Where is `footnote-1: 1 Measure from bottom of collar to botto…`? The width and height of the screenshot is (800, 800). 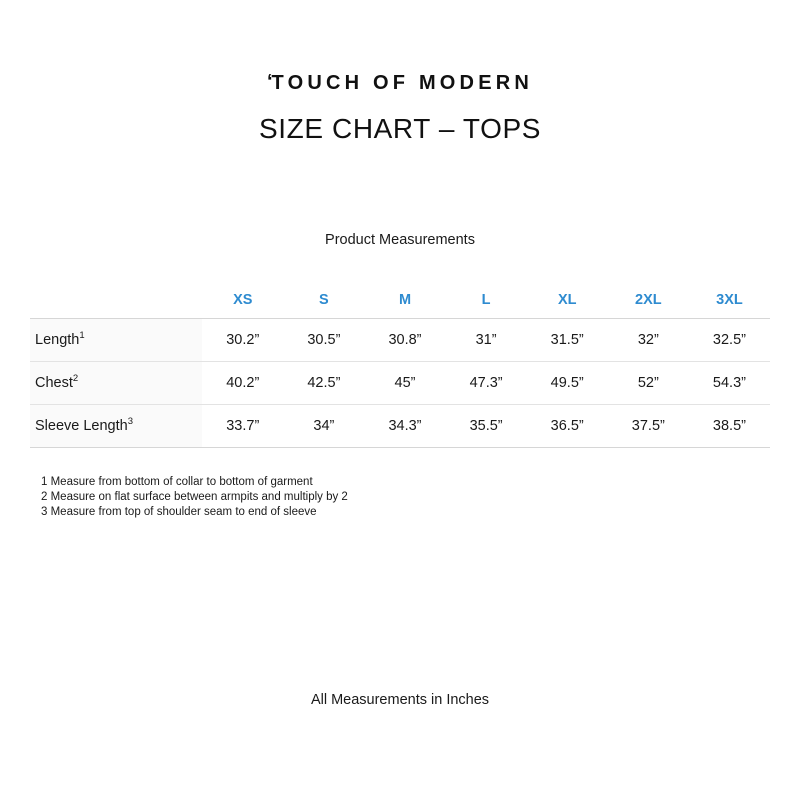
footnote-1: 1 Measure from bottom of collar to botto… is located at coordinates (177, 482).